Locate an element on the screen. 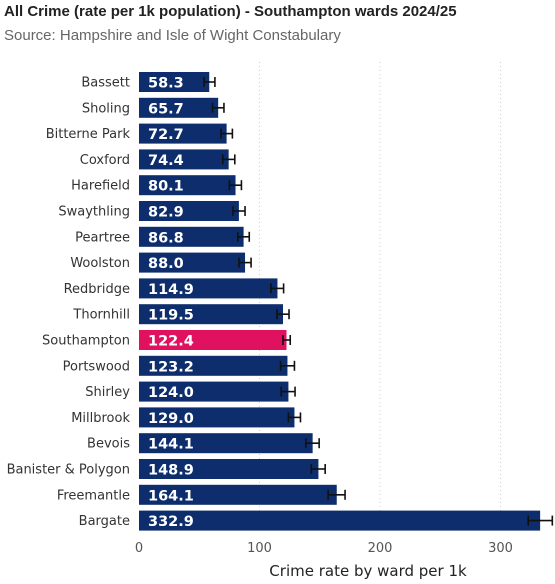  category-label: Freemantle is located at coordinates (93, 495).